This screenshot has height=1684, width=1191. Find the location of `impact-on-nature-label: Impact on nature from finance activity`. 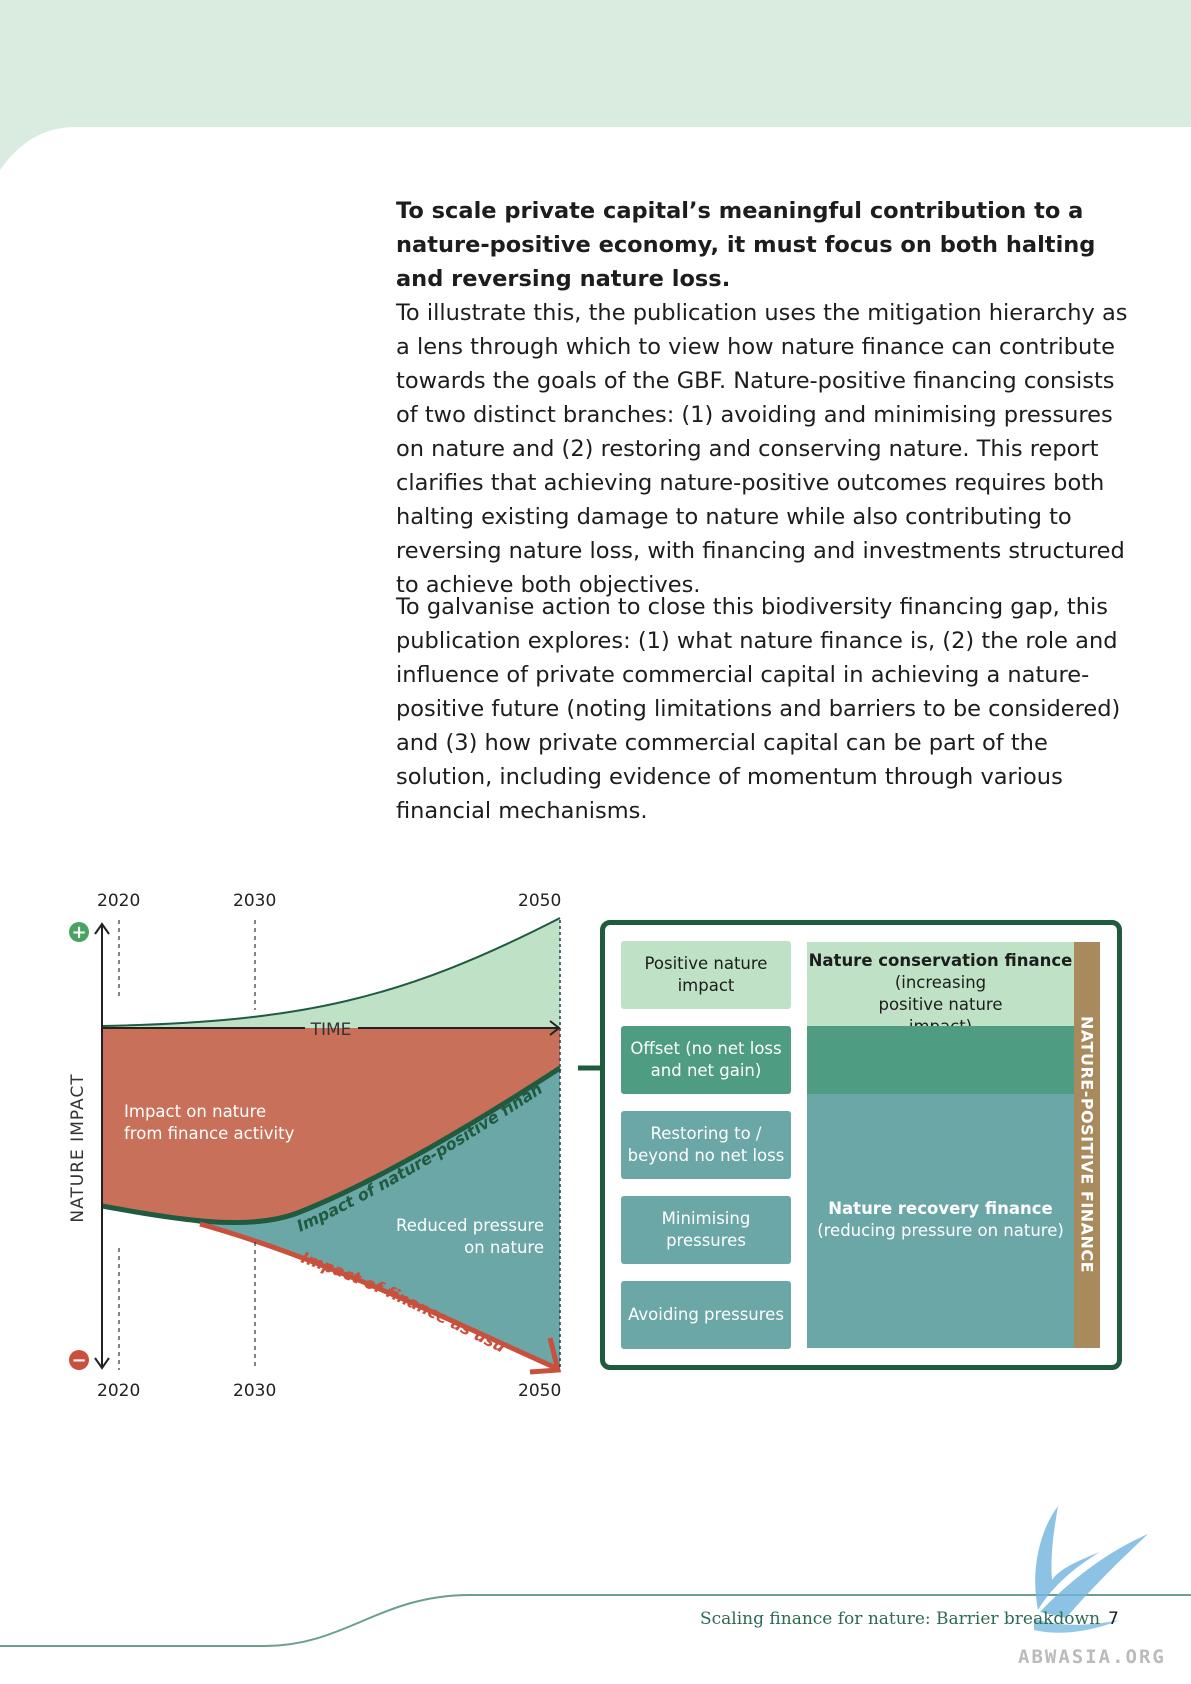

impact-on-nature-label: Impact on nature from finance activity is located at coordinates (209, 1122).